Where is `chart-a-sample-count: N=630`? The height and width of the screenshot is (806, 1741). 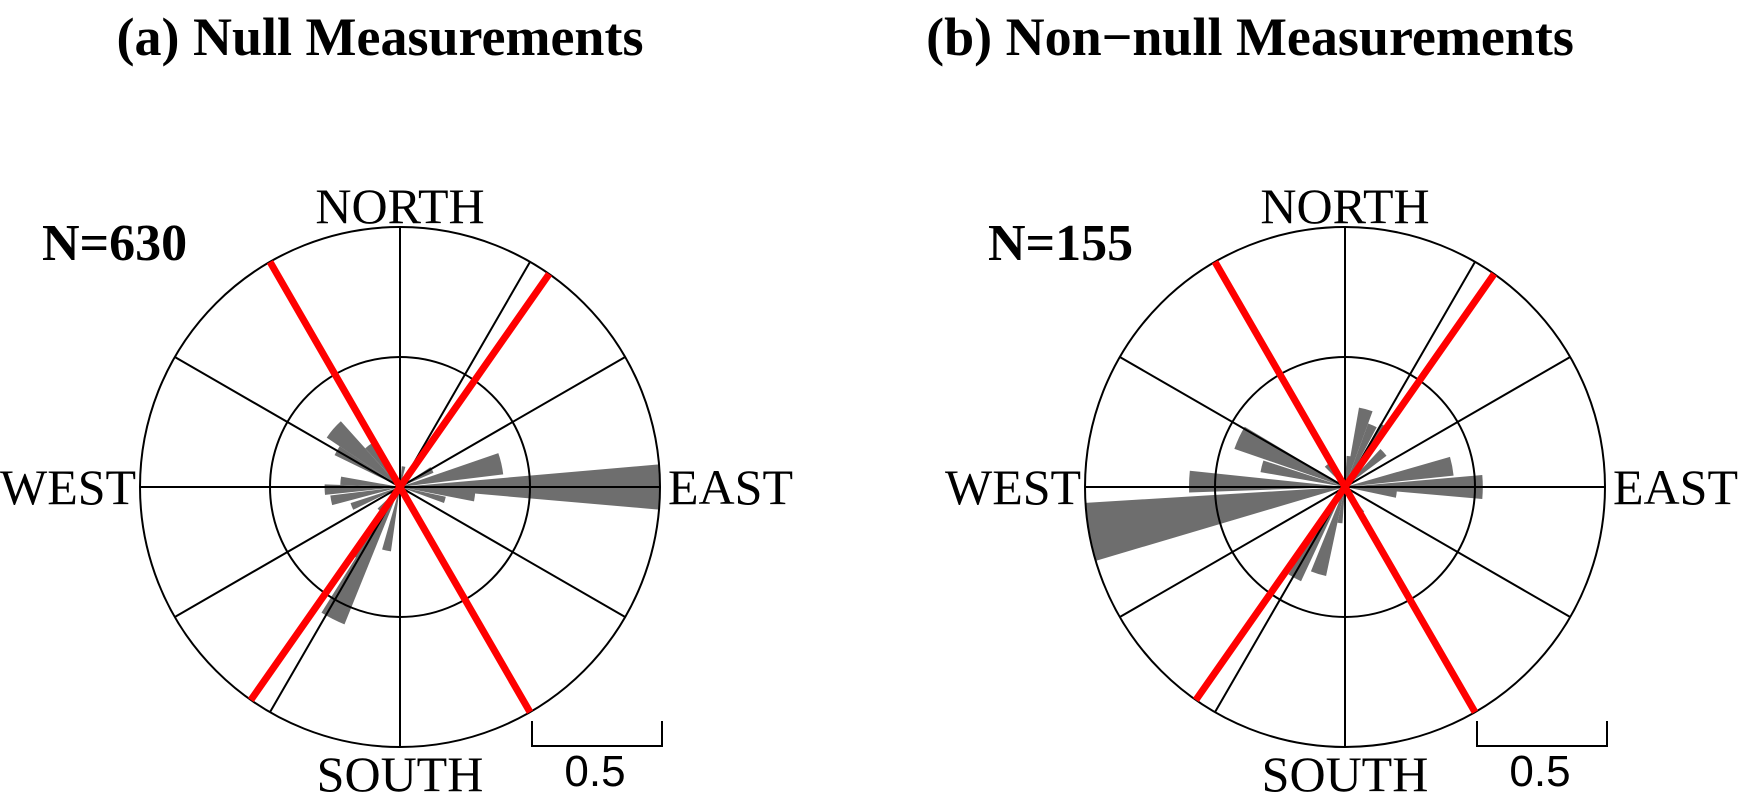 chart-a-sample-count: N=630 is located at coordinates (115, 243).